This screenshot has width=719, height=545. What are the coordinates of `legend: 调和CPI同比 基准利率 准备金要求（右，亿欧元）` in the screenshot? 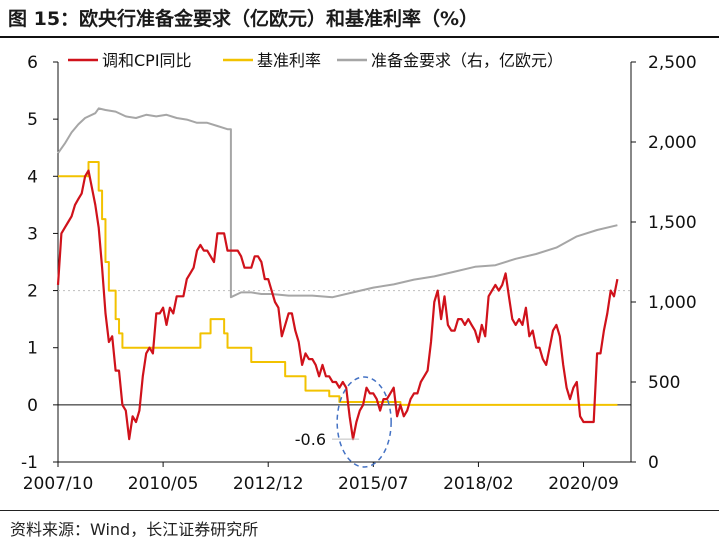 It's located at (315, 60).